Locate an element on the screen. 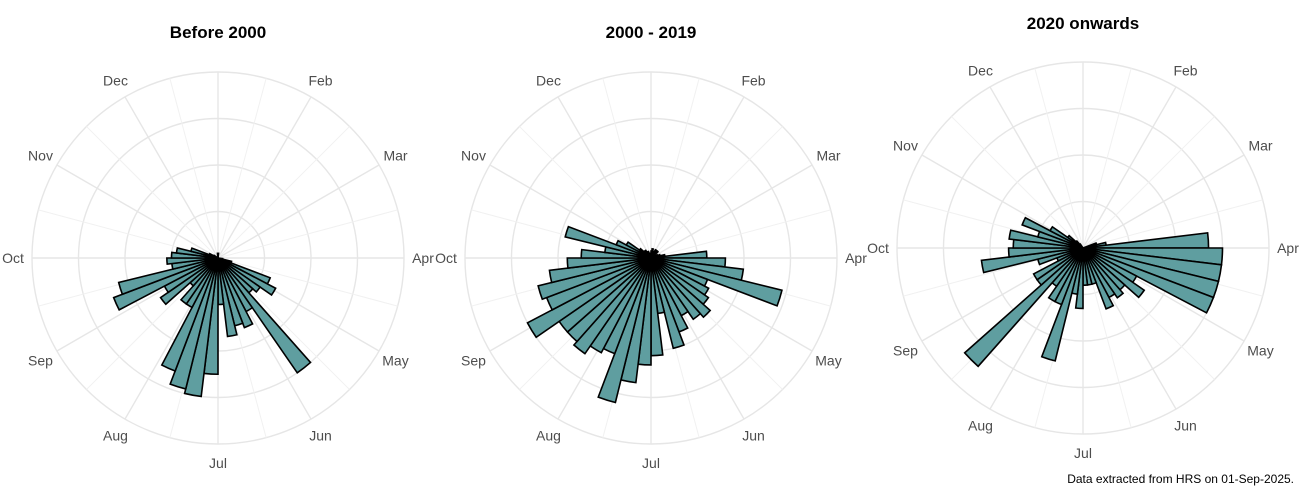  chart-title: 2000 - 2019 is located at coordinates (651, 32).